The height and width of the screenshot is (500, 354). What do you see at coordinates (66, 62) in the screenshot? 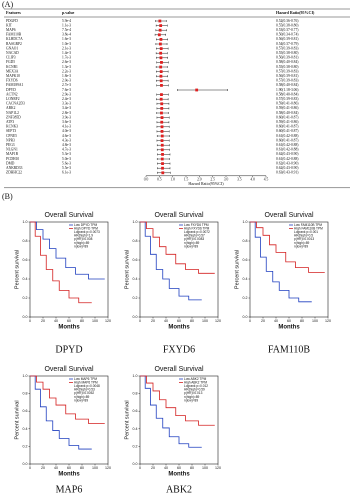
I see `p-value: 2.6e-3` at bounding box center [66, 62].